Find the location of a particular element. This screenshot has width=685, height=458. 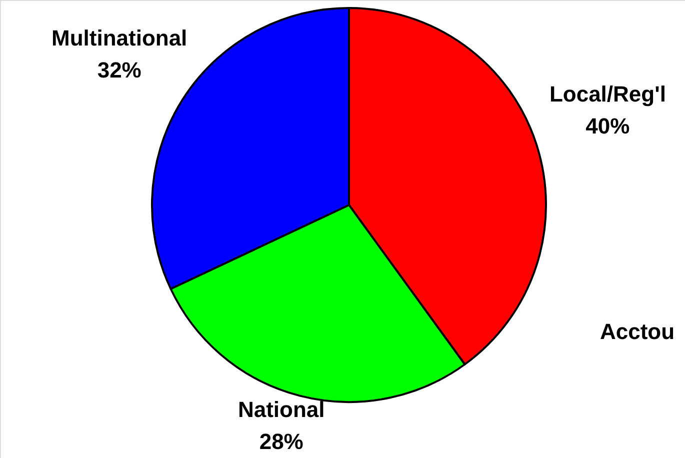

slice-label: National is located at coordinates (281, 409).